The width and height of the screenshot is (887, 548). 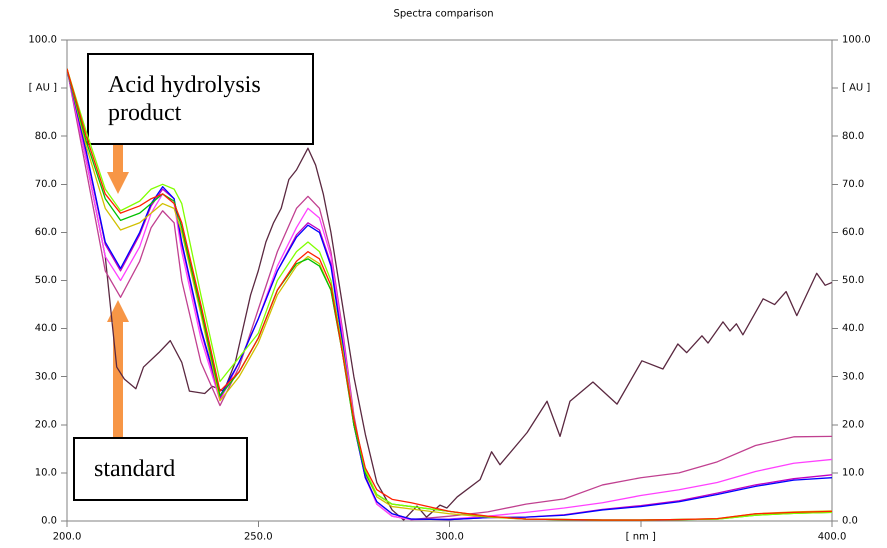 What do you see at coordinates (853, 136) in the screenshot?
I see `y2-tick-label: 80.0` at bounding box center [853, 136].